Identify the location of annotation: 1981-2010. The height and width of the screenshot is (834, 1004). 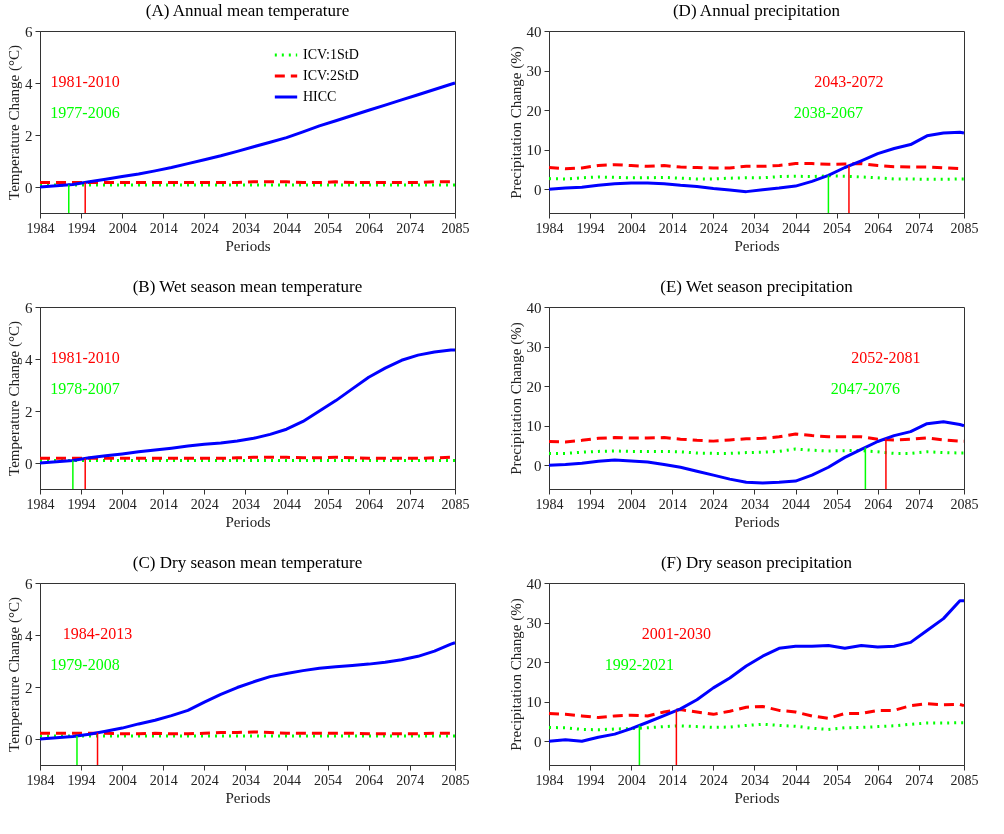
(85, 357).